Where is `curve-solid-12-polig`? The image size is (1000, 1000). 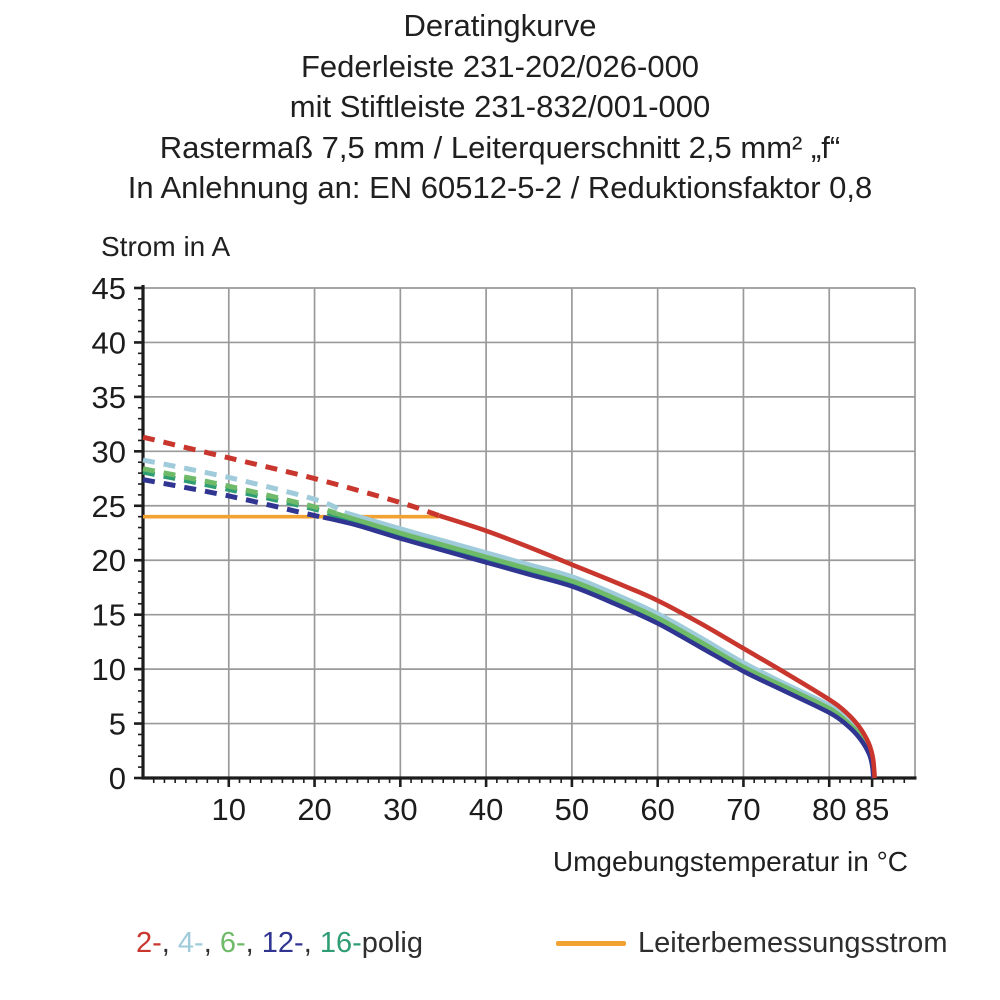
curve-solid-12-polig is located at coordinates (599, 646).